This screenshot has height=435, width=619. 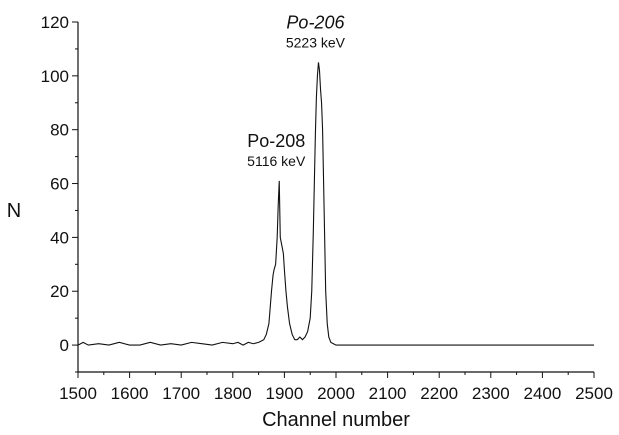 I want to click on x-tick-label: 1600, so click(x=130, y=393).